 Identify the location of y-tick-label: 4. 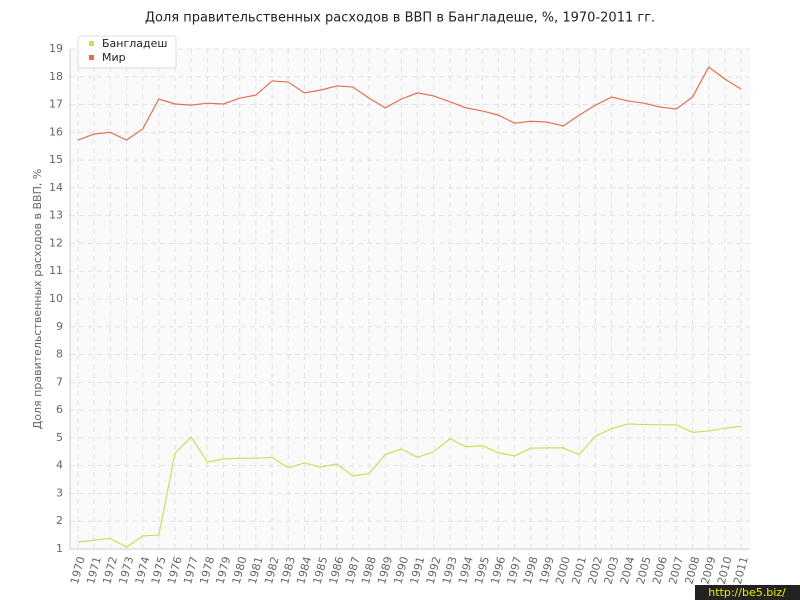
(59, 465).